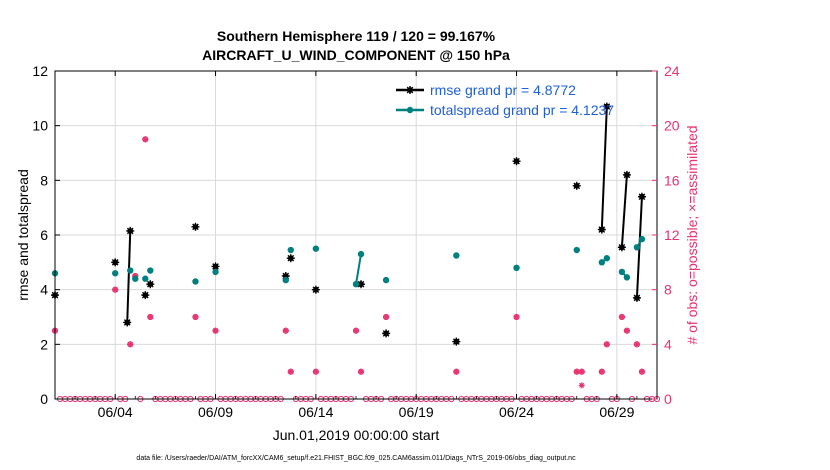 Image resolution: width=830 pixels, height=470 pixels. Describe the element at coordinates (359, 269) in the screenshot. I see `spread-line-segment` at that location.